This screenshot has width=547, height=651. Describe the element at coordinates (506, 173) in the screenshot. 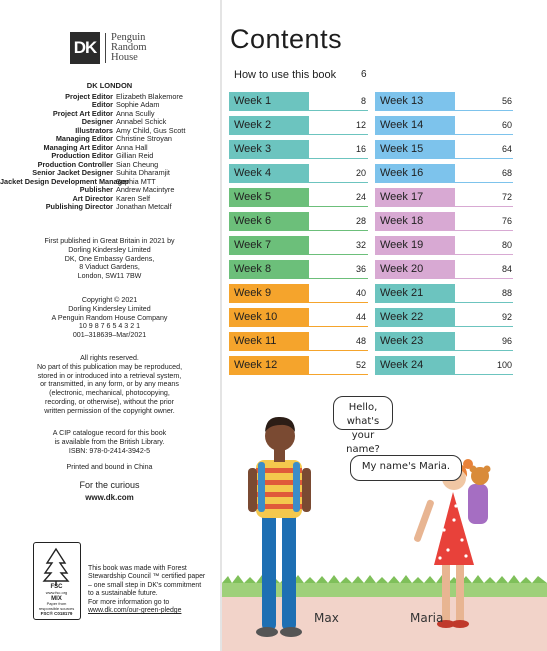

I see `week-page-number: 68` at that location.